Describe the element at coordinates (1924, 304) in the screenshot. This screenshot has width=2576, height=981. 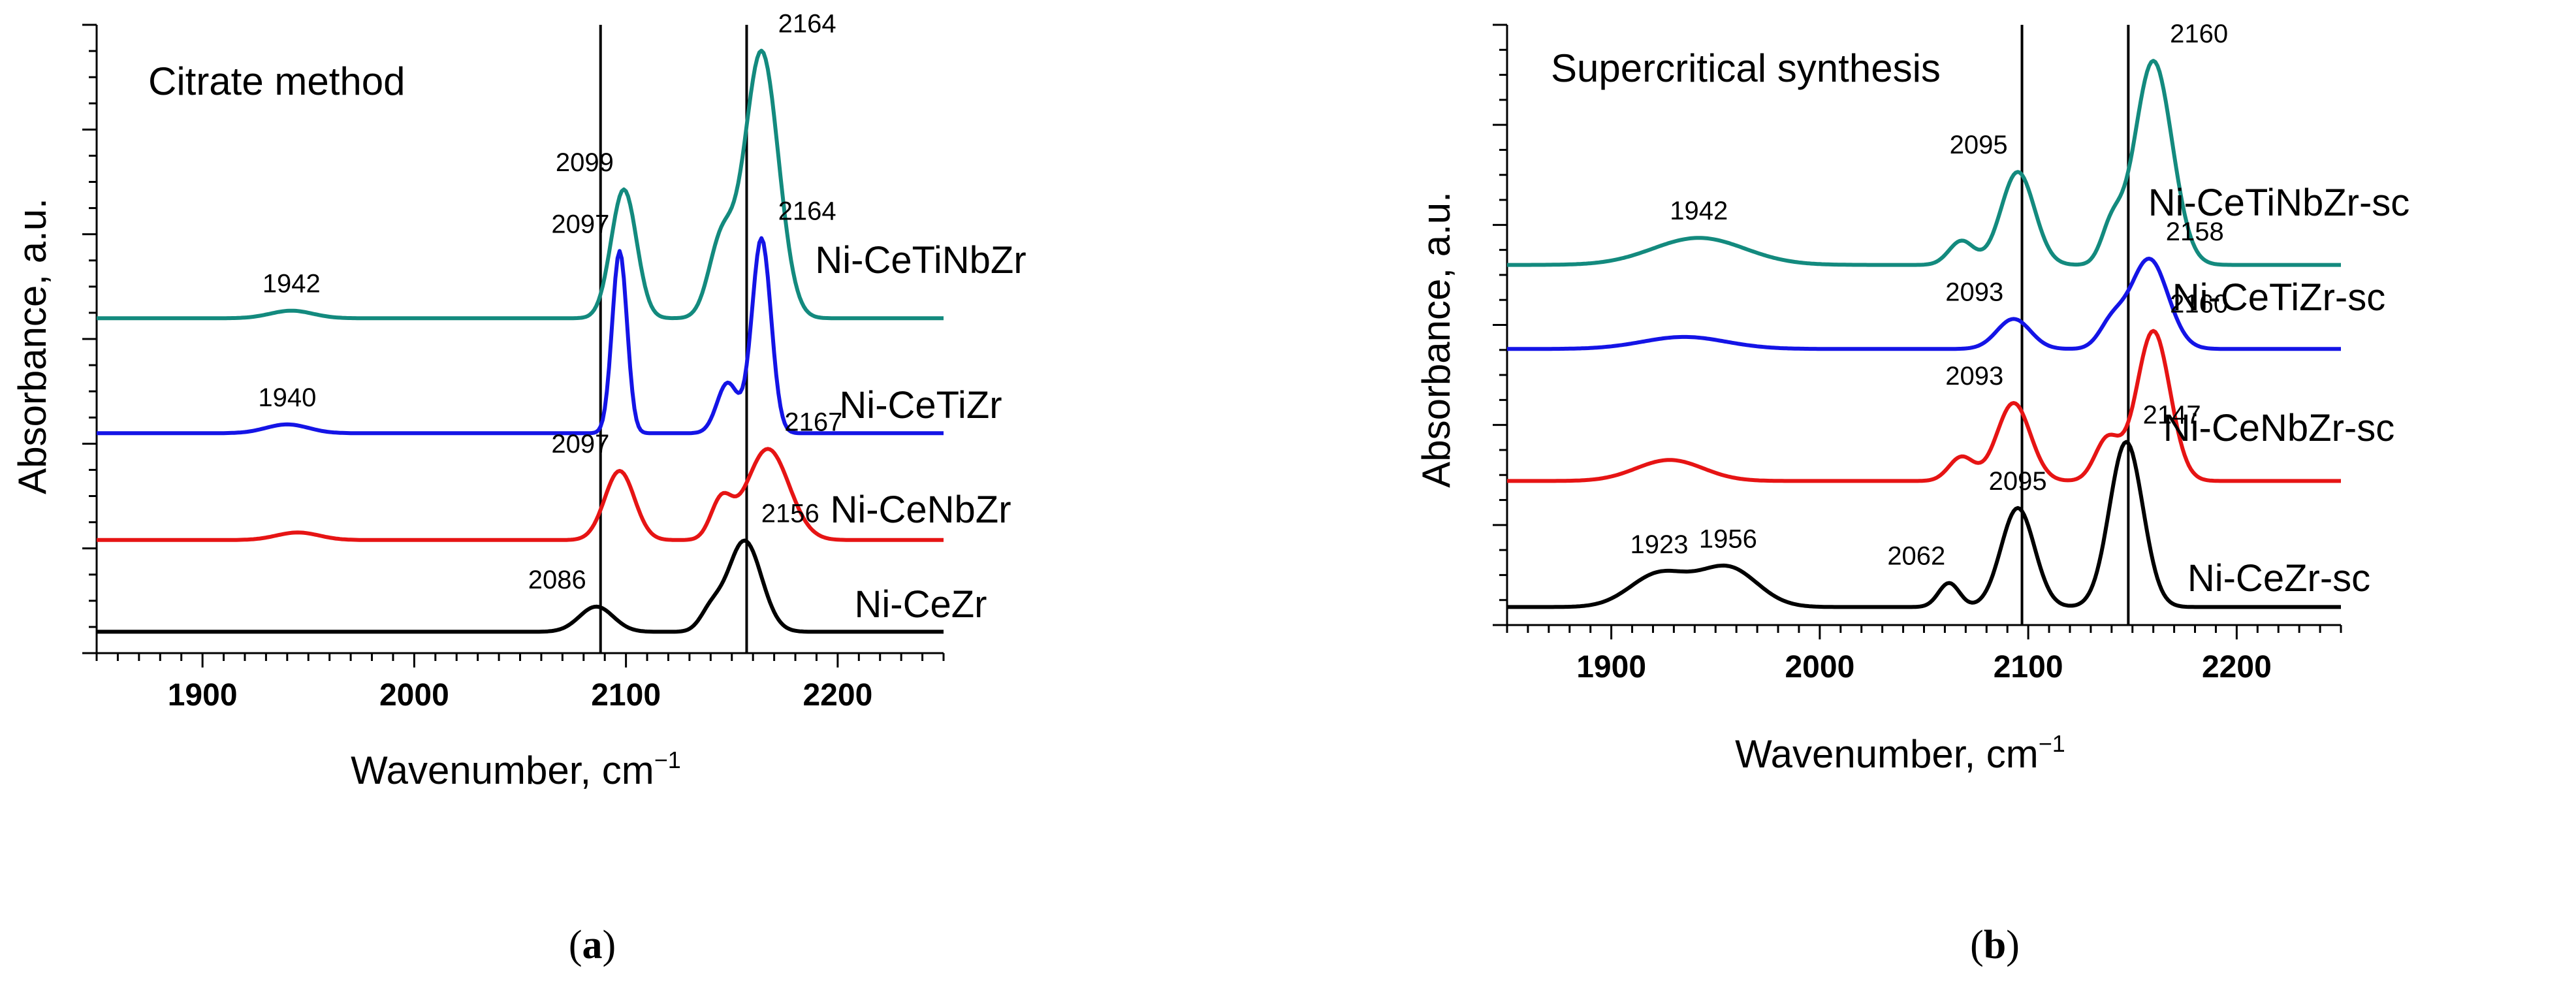
I see `panel-b-series-ni-cetizr-sc` at that location.